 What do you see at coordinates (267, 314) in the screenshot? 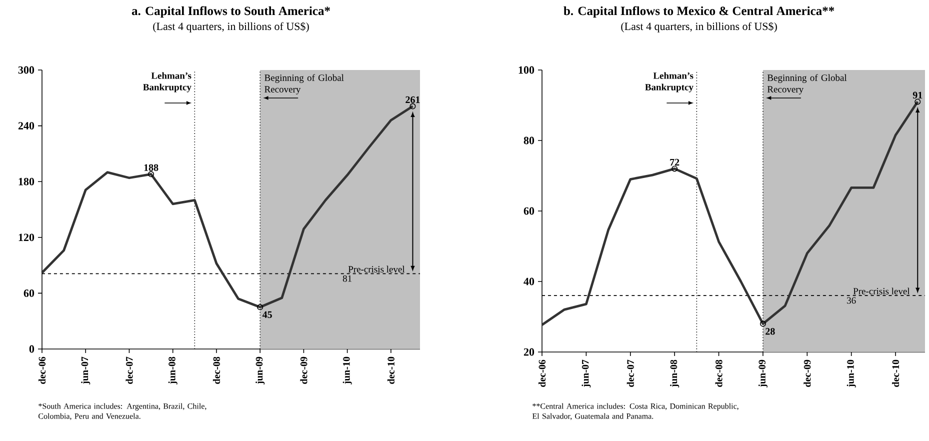
I see `data-label: 45` at bounding box center [267, 314].